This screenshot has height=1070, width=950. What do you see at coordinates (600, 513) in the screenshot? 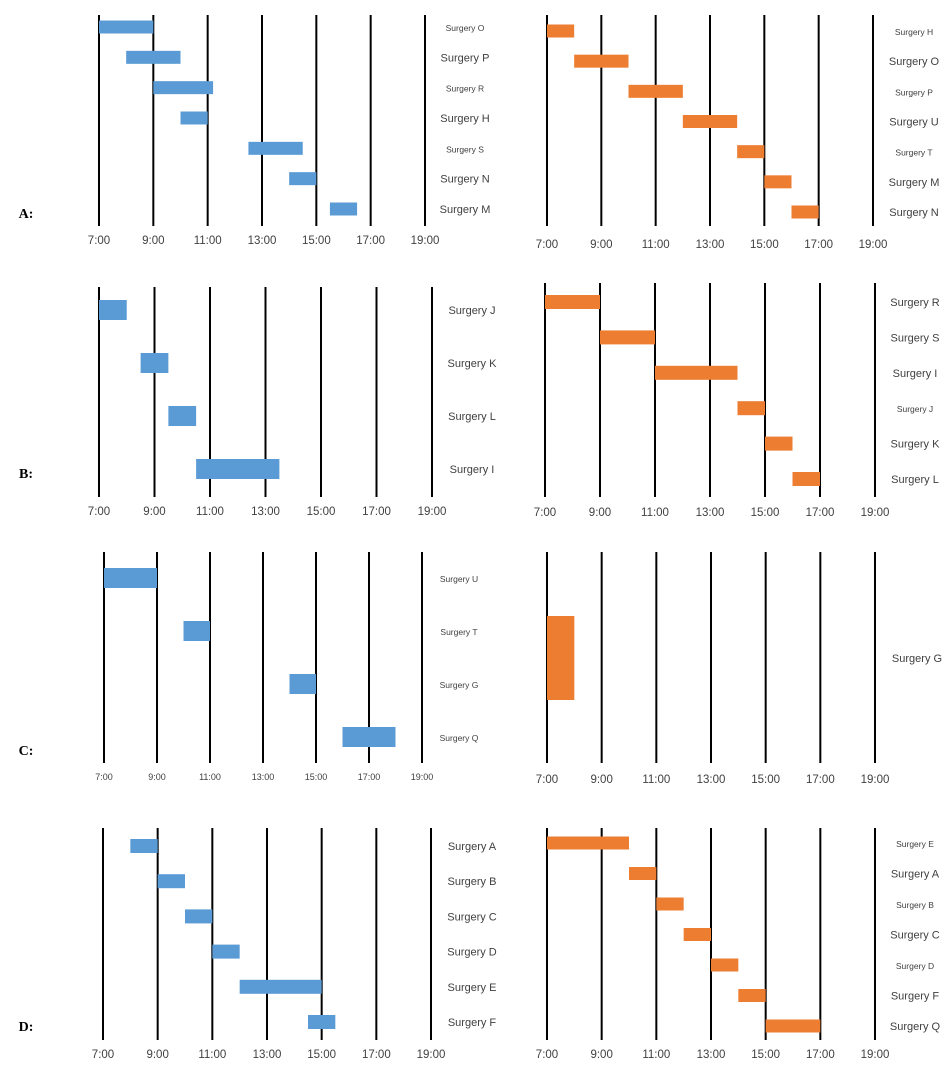
I see `panel-b-right-tick-label: 9:00` at bounding box center [600, 513].